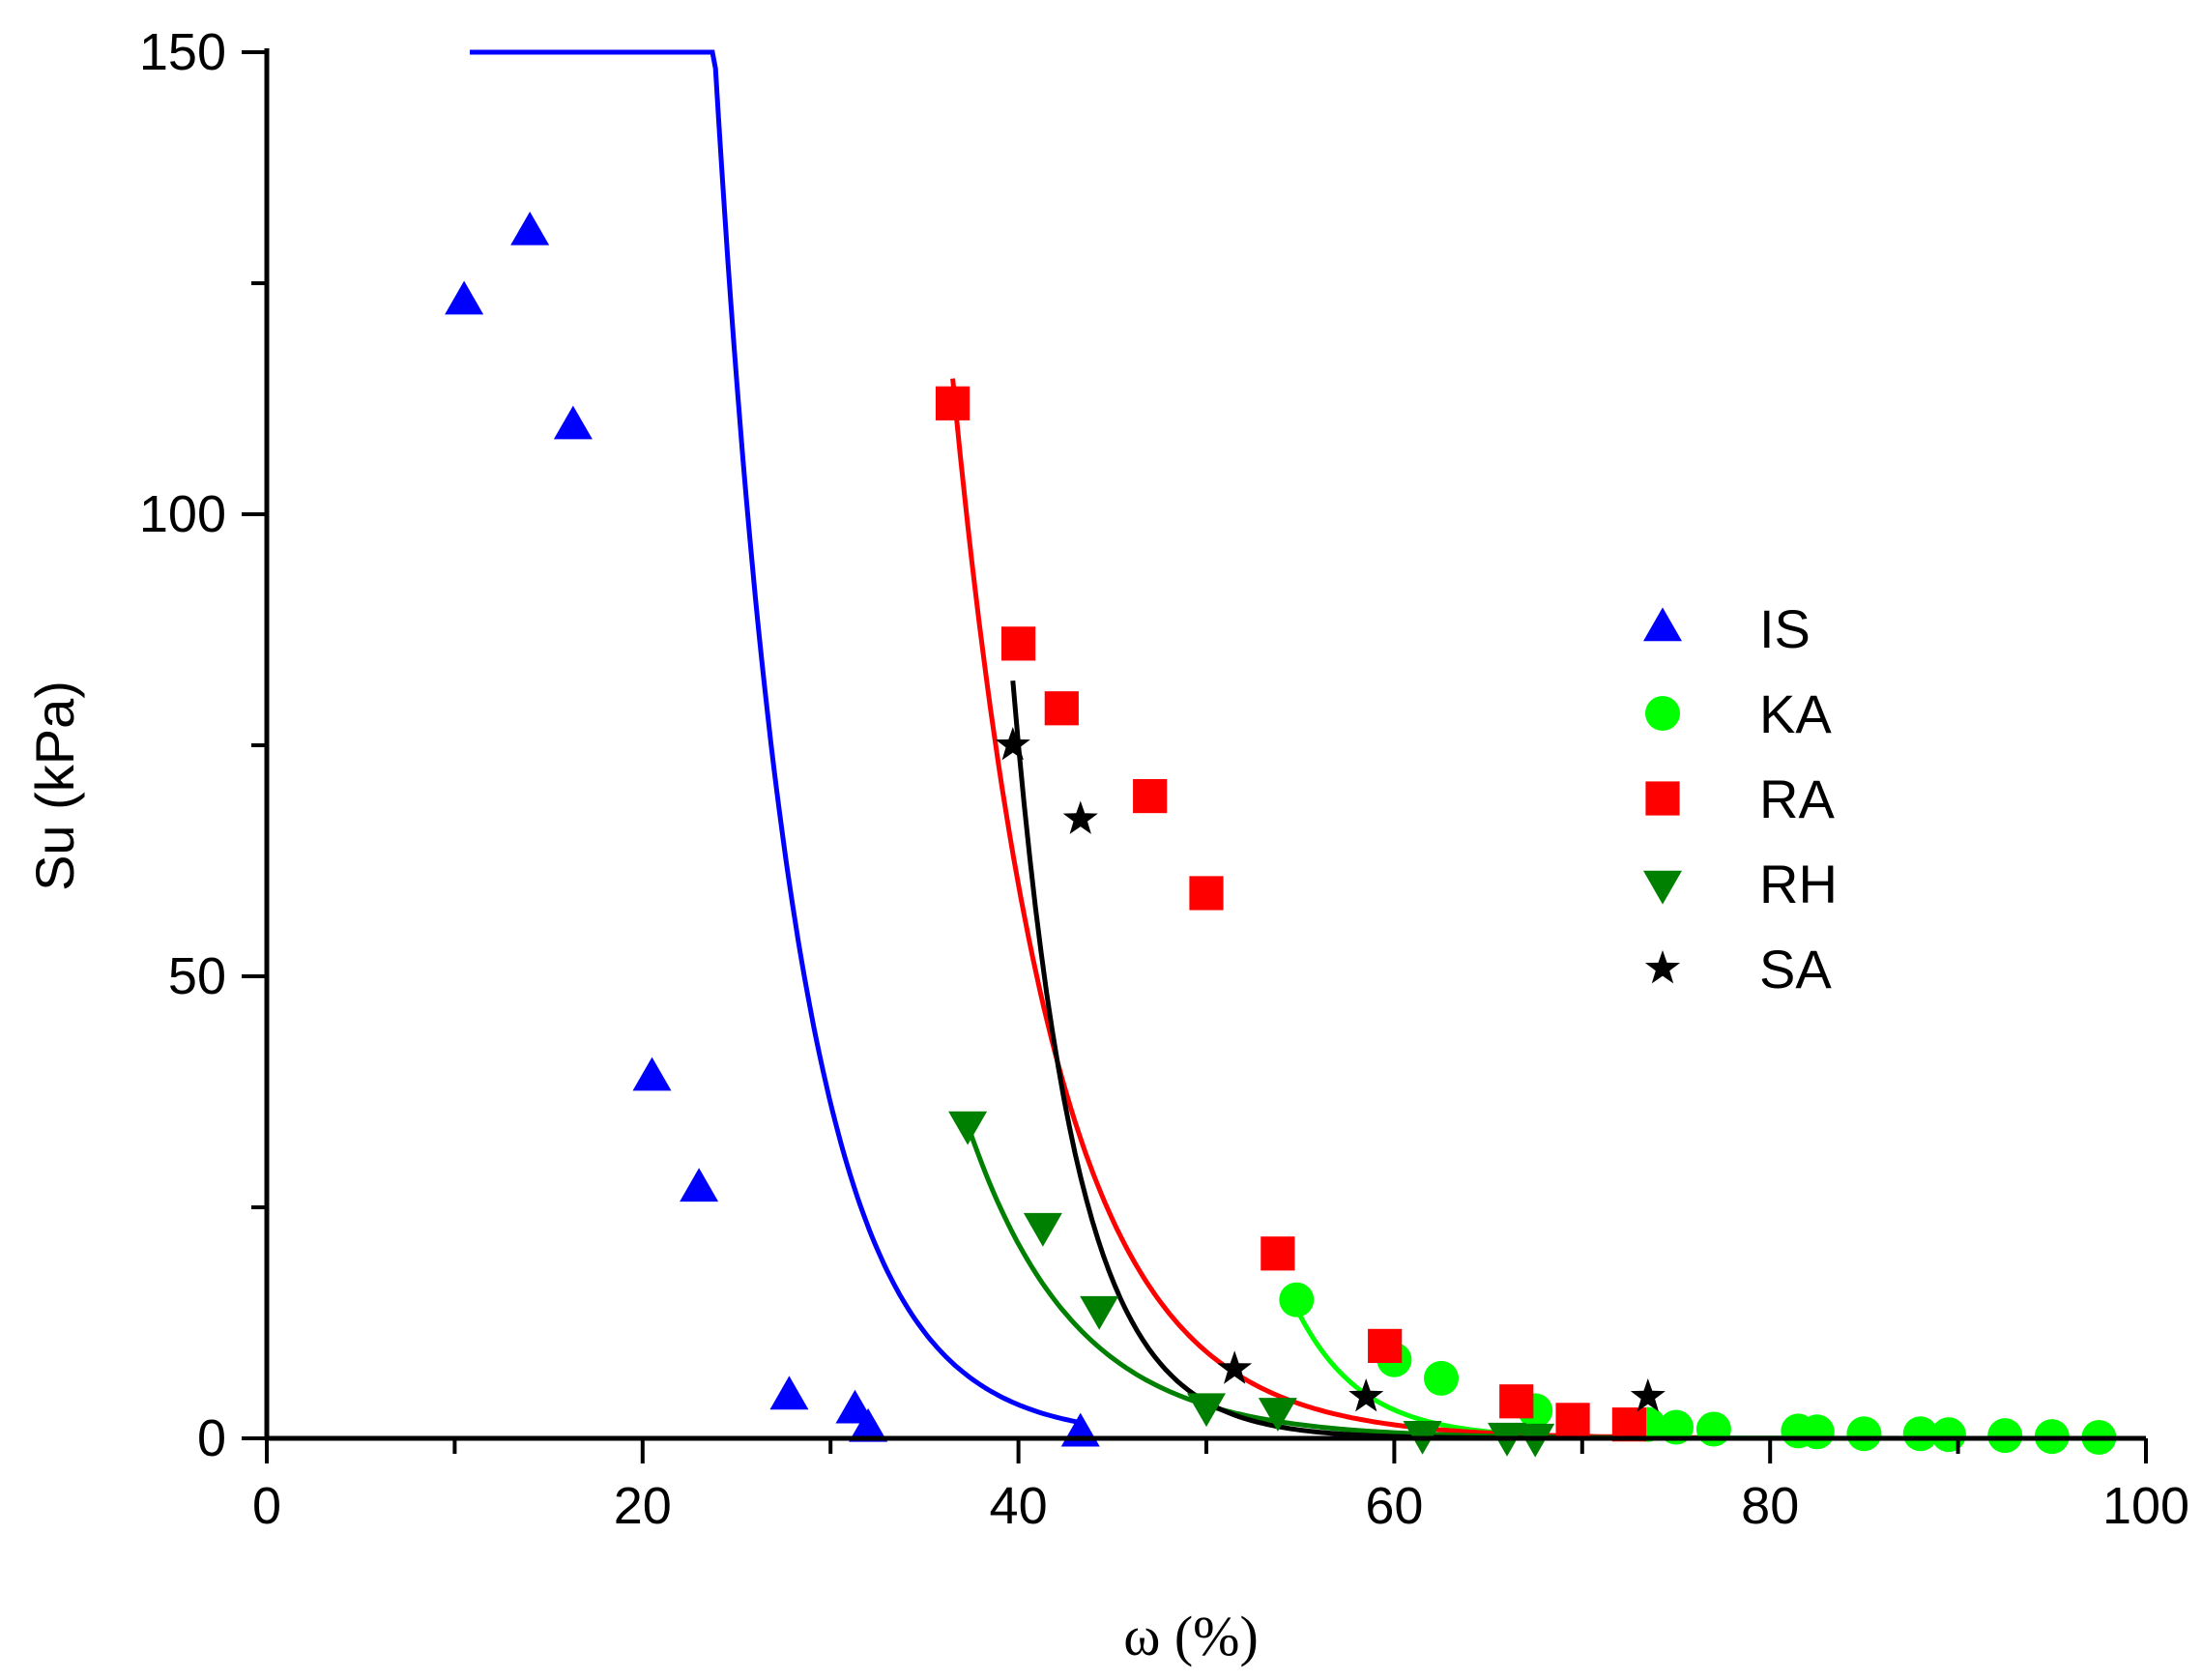 This screenshot has height=1680, width=2202. I want to click on y-tick-label-150: 150, so click(182, 52).